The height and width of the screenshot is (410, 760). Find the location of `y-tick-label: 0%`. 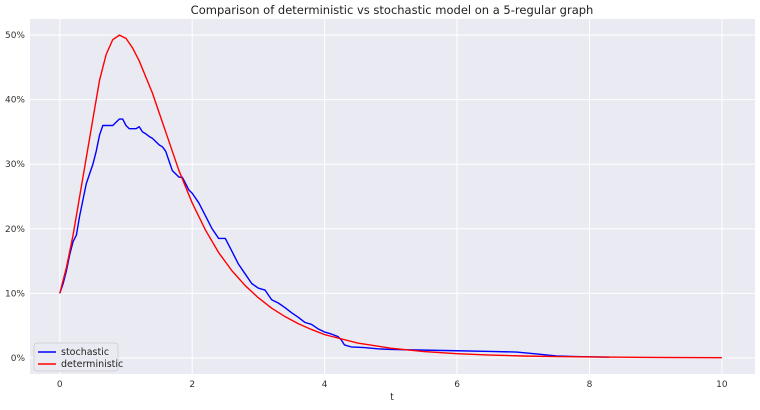

y-tick-label: 0% is located at coordinates (18, 359).